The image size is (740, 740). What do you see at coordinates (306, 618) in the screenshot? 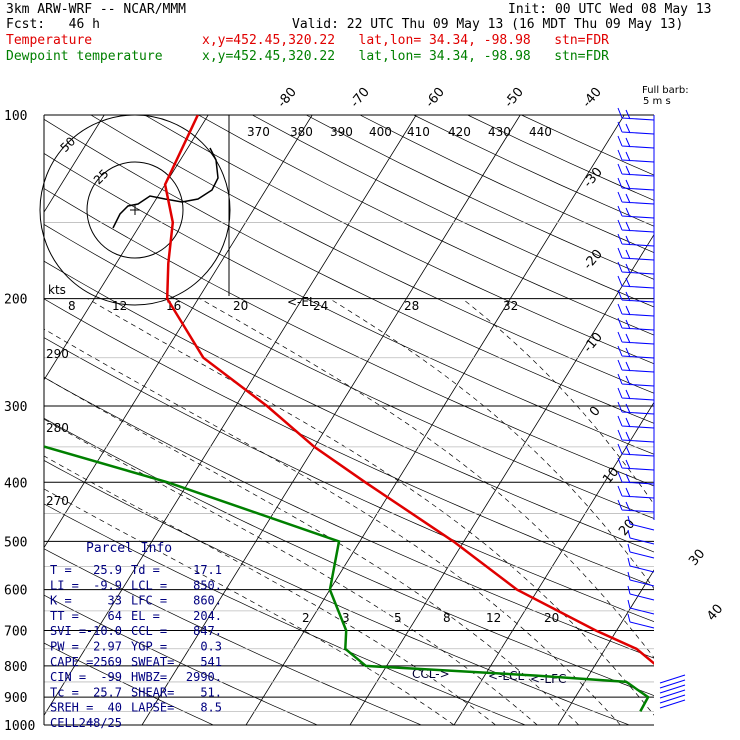
I see `mixing-ratio-label: 2` at bounding box center [306, 618].